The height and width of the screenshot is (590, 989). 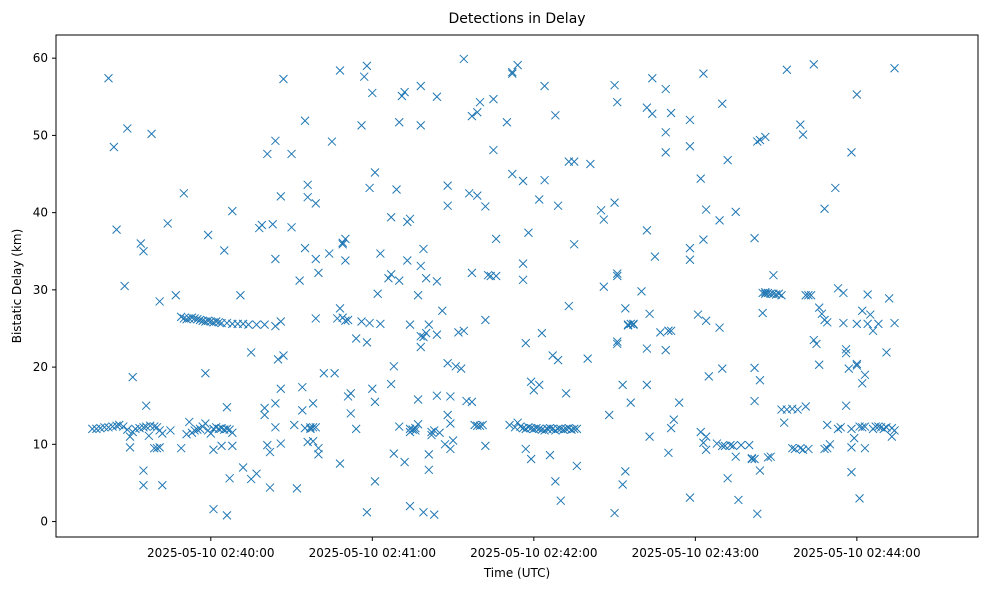 I want to click on y-tick-label: 0, so click(x=44, y=522).